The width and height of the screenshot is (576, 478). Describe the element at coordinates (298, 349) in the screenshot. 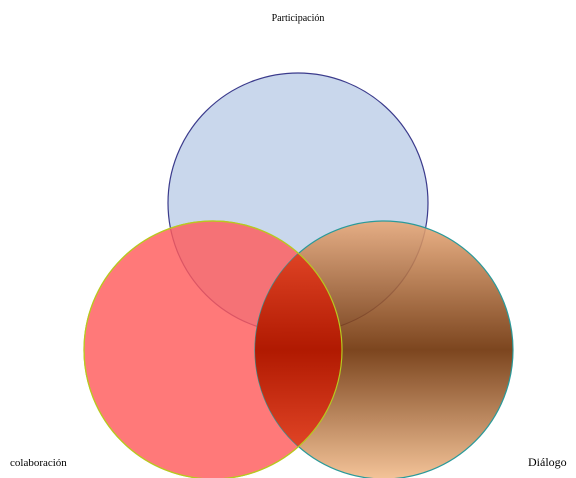

I see `overlap-colaboracion-dialogo` at that location.